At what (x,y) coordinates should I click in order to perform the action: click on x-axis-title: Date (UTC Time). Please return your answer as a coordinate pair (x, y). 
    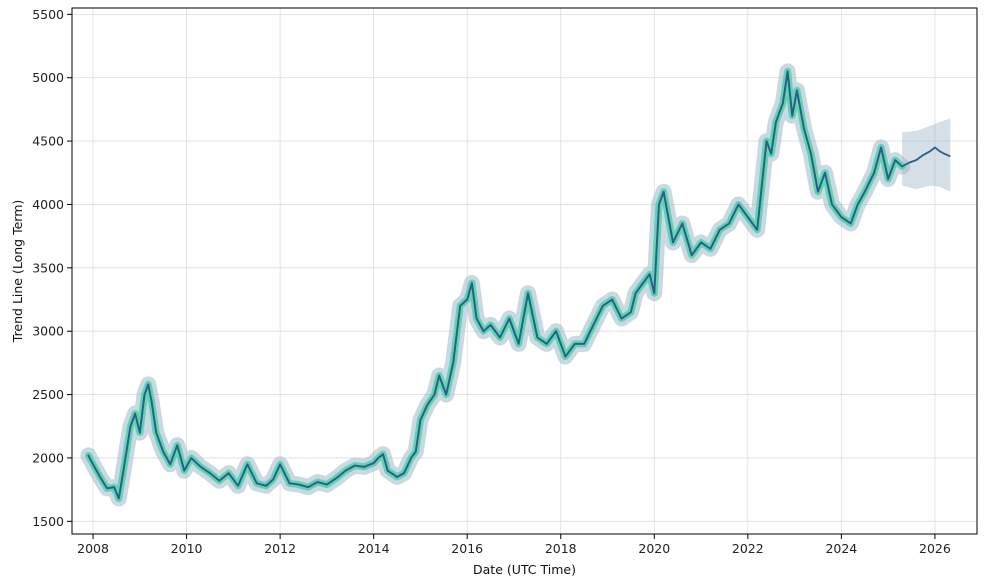
    Looking at the image, I should click on (524, 569).